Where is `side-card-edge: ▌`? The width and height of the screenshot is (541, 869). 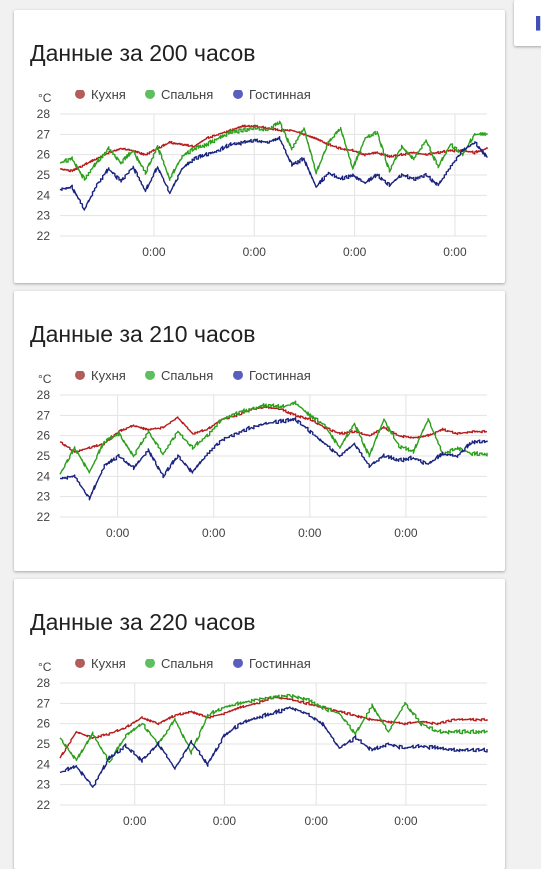
side-card-edge: ▌ is located at coordinates (527, 23).